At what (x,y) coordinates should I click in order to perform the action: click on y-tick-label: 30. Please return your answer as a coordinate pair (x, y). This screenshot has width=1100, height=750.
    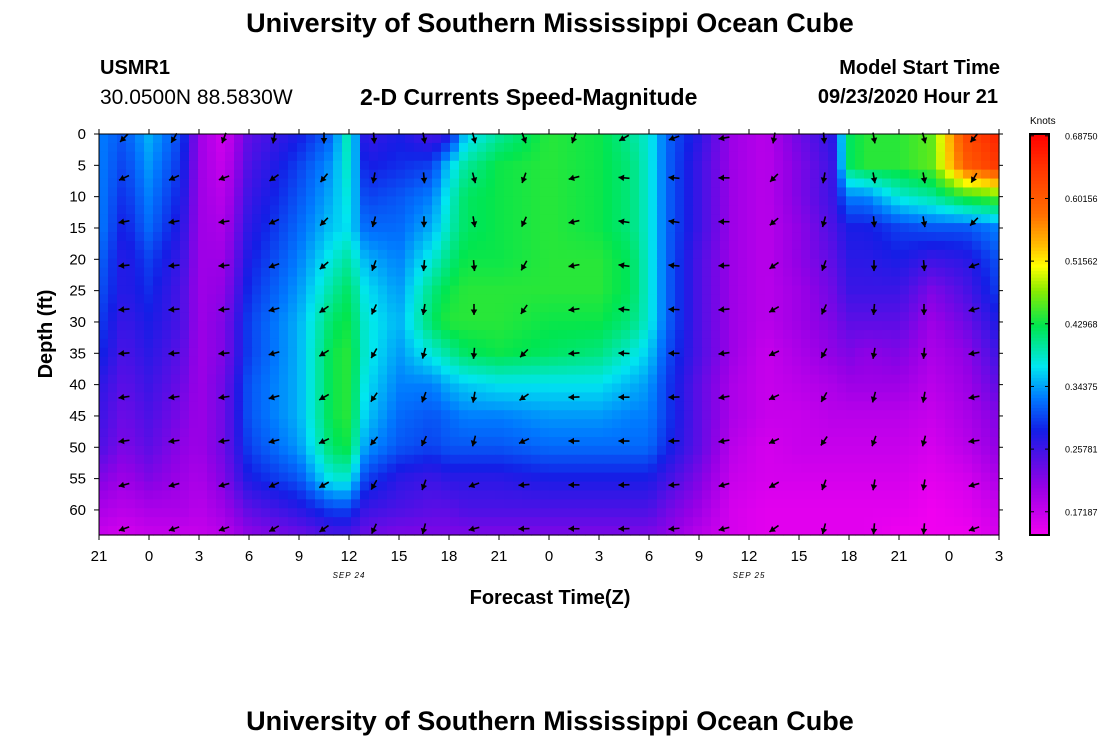
    Looking at the image, I should click on (77, 322).